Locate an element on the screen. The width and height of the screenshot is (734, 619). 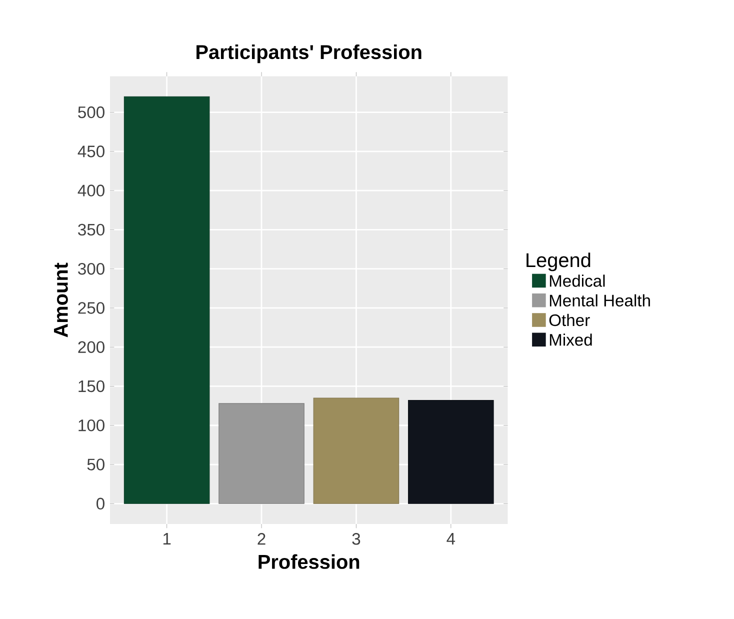
y-tick-label: 350 is located at coordinates (91, 230).